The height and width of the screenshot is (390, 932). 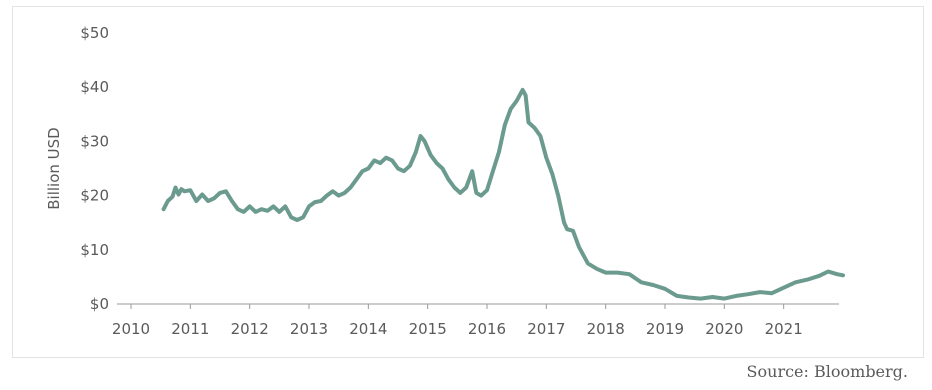 I want to click on y-tick-label: $40, so click(x=94, y=87).